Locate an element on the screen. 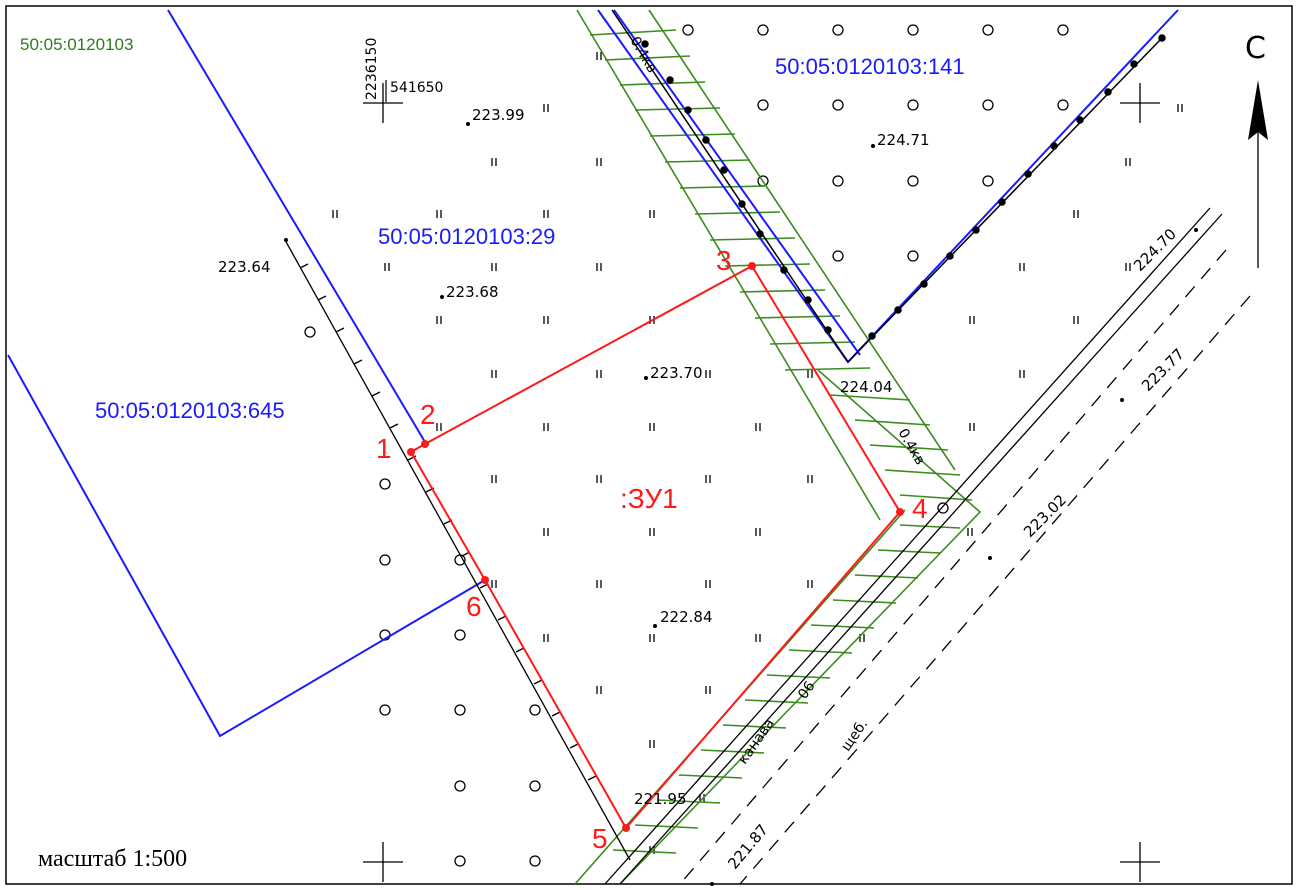 This screenshot has height=890, width=1298. parcel-label-29: 50:05:0120103:29 is located at coordinates (466, 236).